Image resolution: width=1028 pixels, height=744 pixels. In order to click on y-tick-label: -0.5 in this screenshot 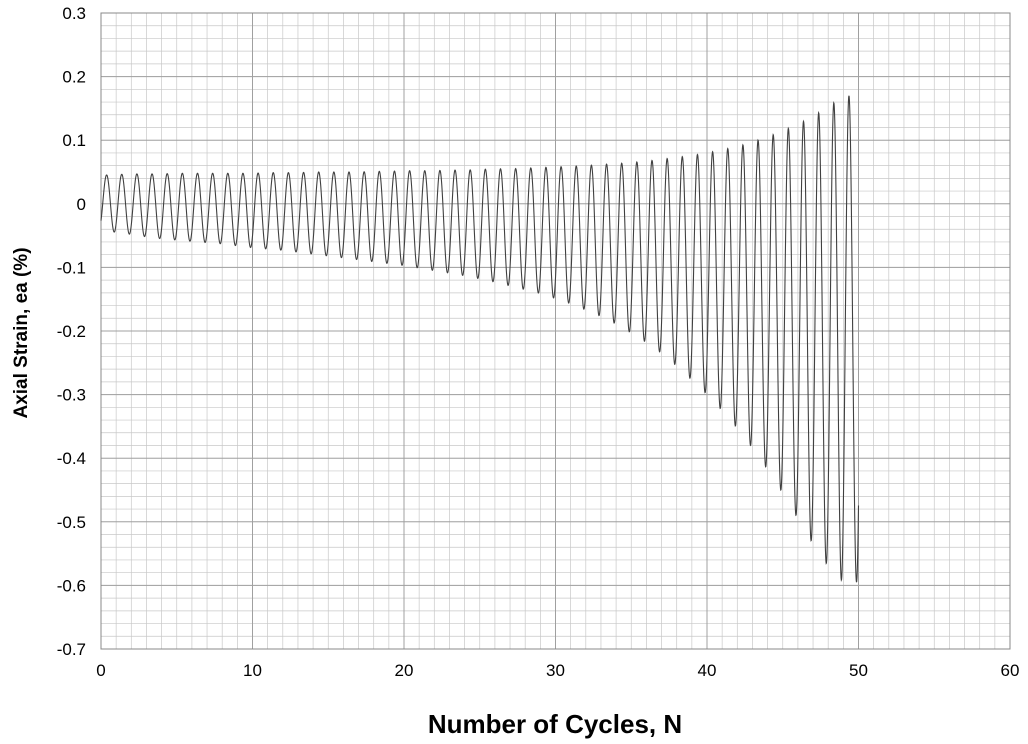, I will do `click(71, 522)`.